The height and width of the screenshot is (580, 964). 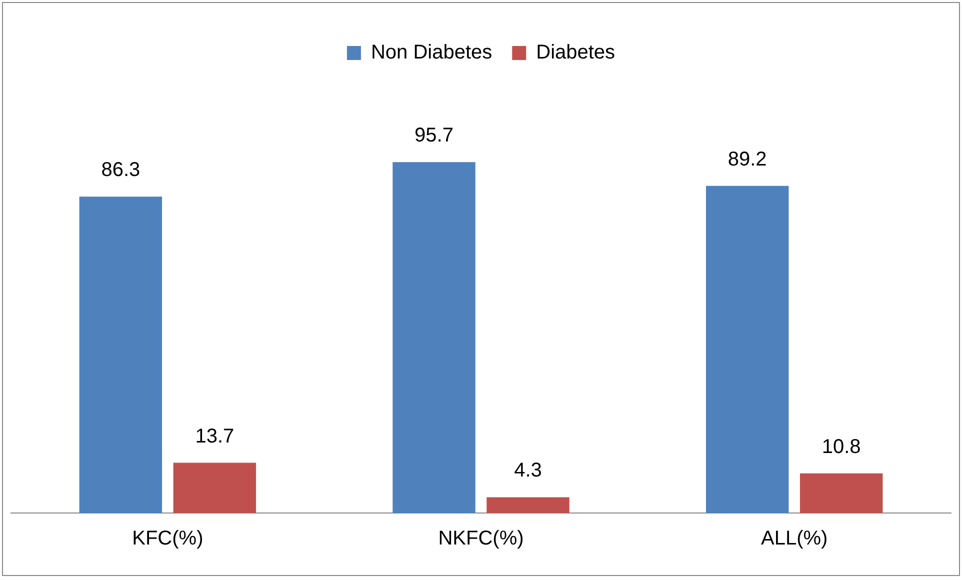 What do you see at coordinates (431, 53) in the screenshot?
I see `legend-label: Non Diabetes` at bounding box center [431, 53].